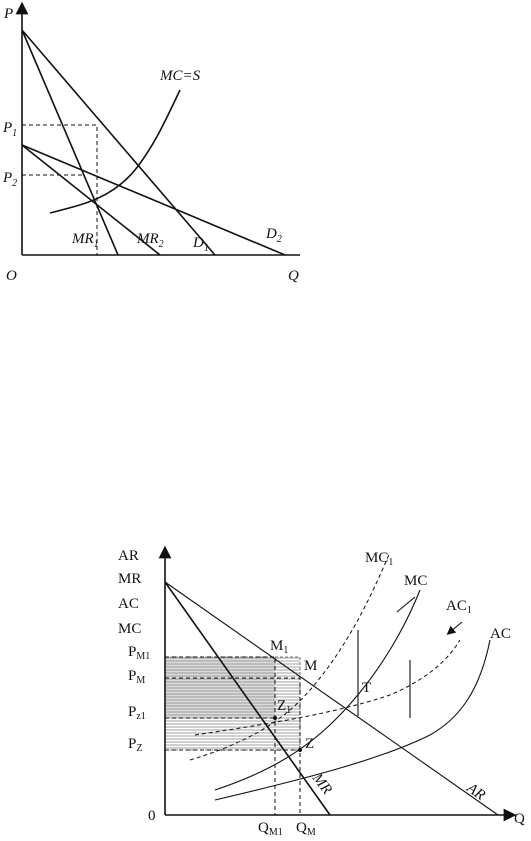 The height and width of the screenshot is (841, 531). I want to click on curve-label: MC1, so click(379, 559).